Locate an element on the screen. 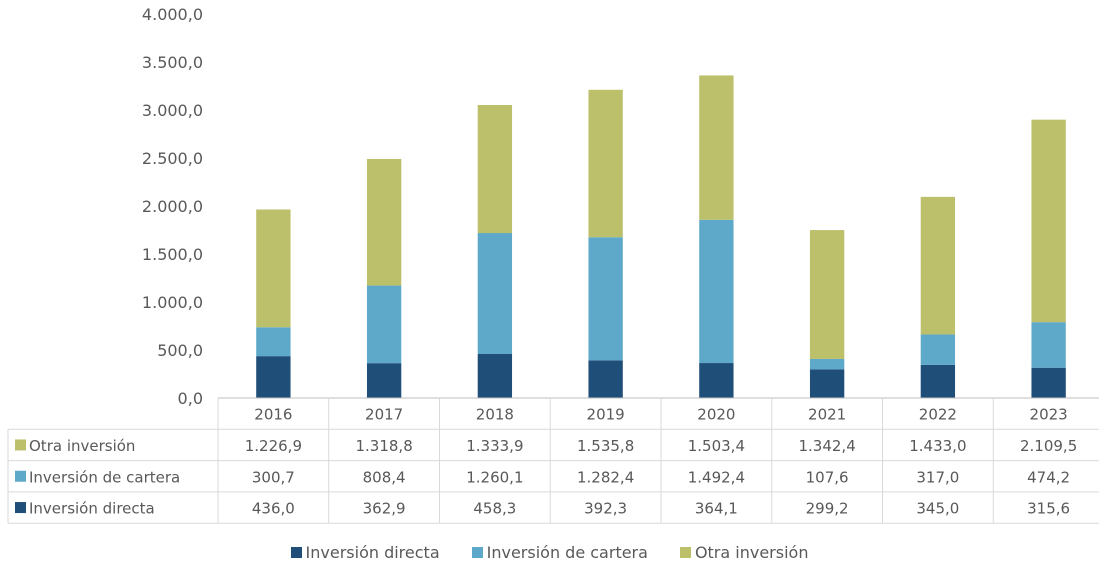 Image resolution: width=1099 pixels, height=566 pixels. y-tick-label: 500,0 is located at coordinates (180, 350).